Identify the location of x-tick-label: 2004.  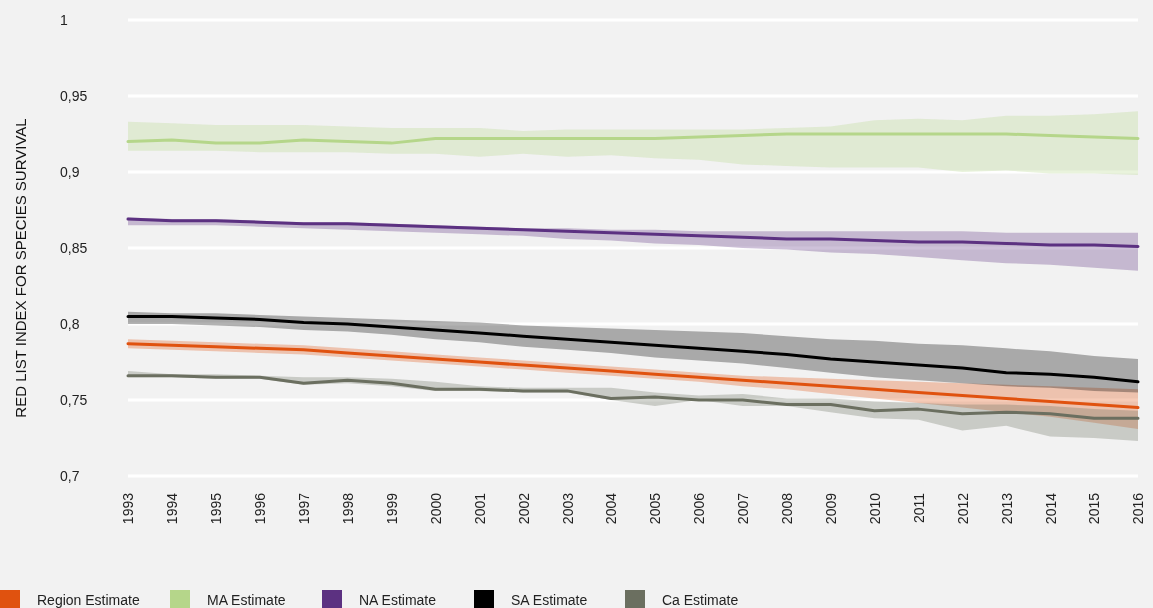
(611, 508).